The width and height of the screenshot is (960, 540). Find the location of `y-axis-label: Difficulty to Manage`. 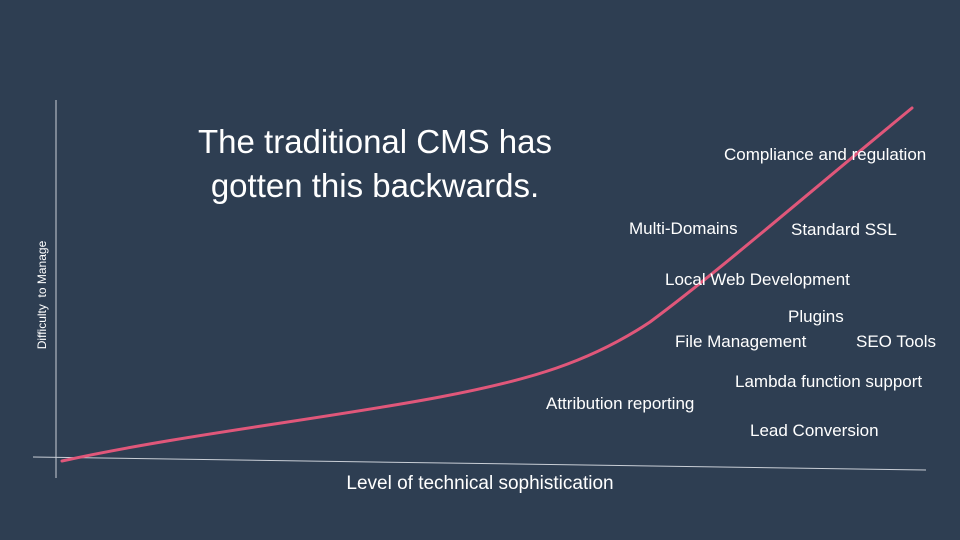

y-axis-label: Difficulty to Manage is located at coordinates (42, 295).